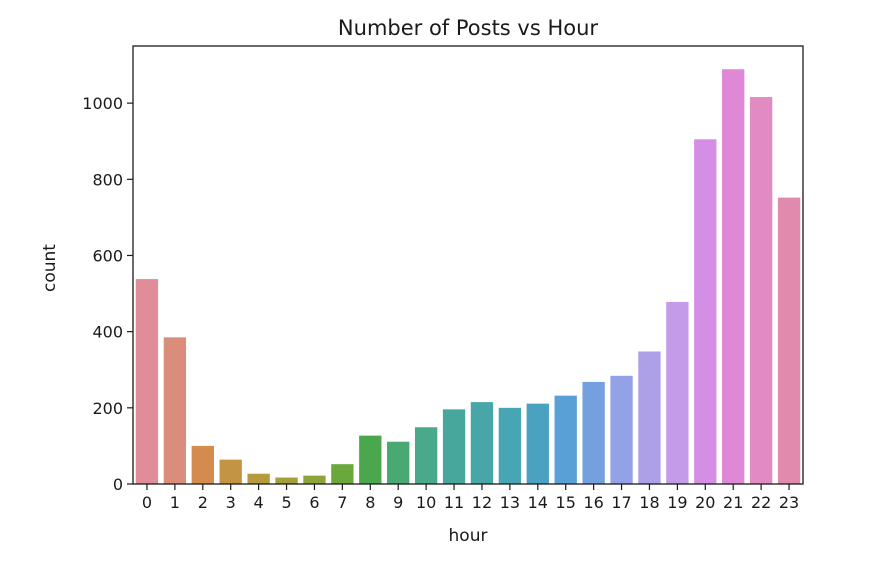 This screenshot has height=568, width=880. What do you see at coordinates (538, 502) in the screenshot?
I see `x-tick-label: 14` at bounding box center [538, 502].